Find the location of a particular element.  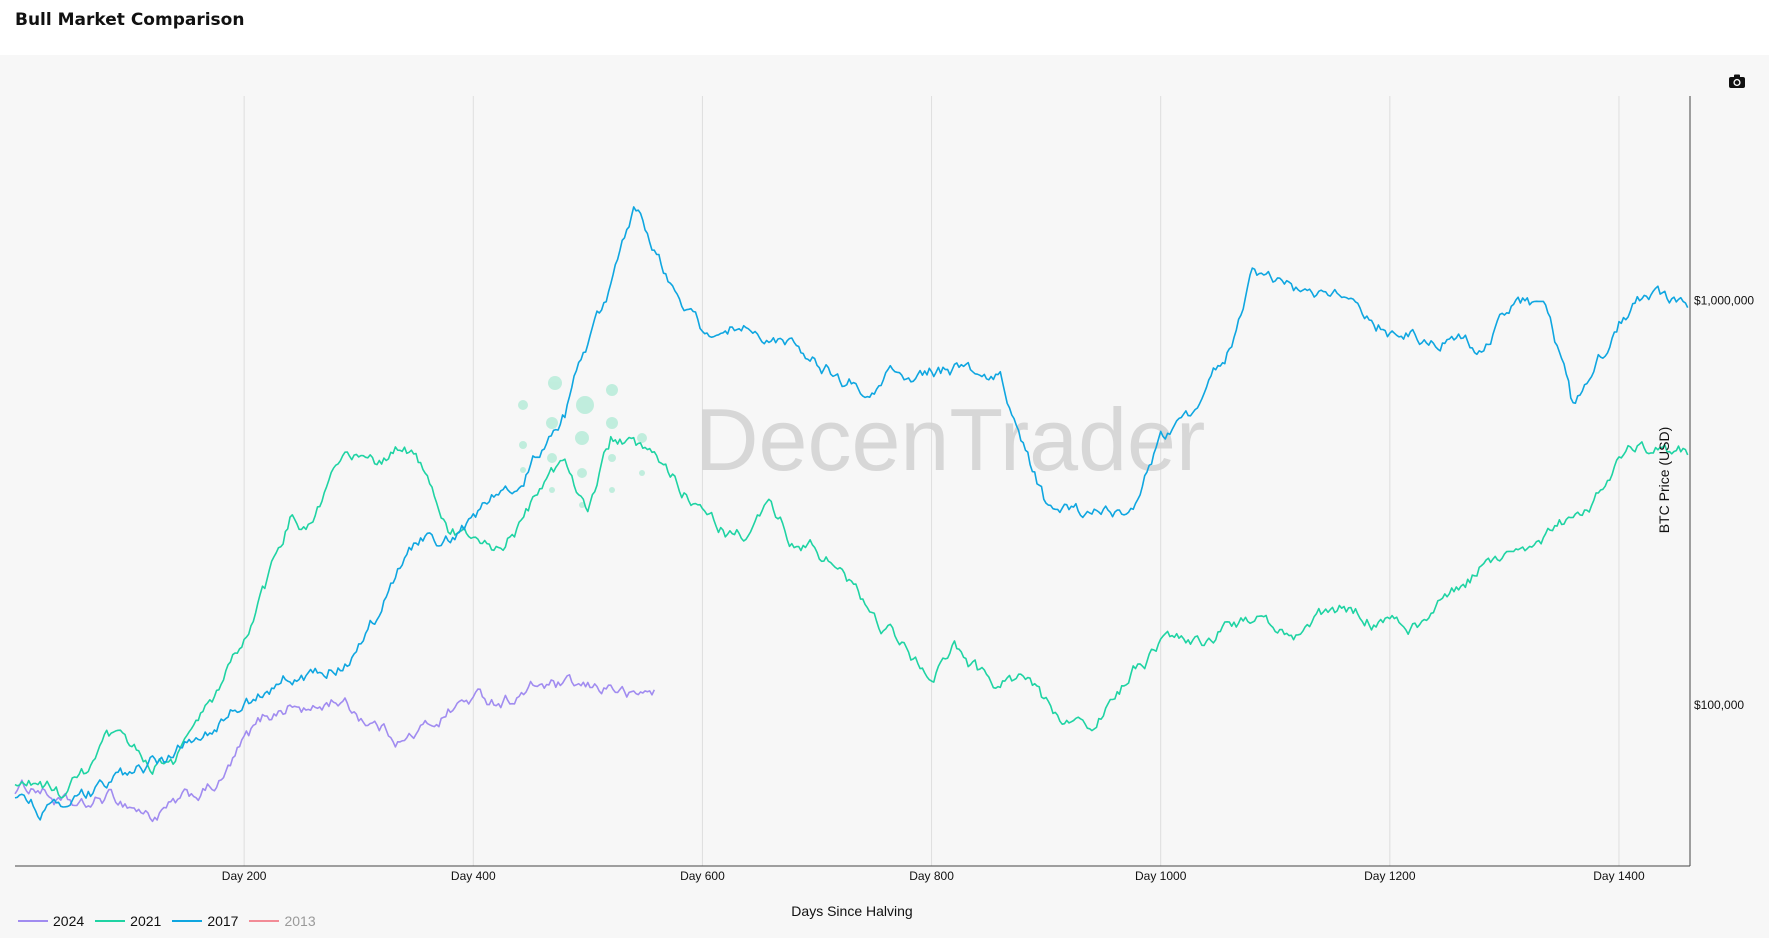

legend-item-2024: 2024 is located at coordinates (51, 921).